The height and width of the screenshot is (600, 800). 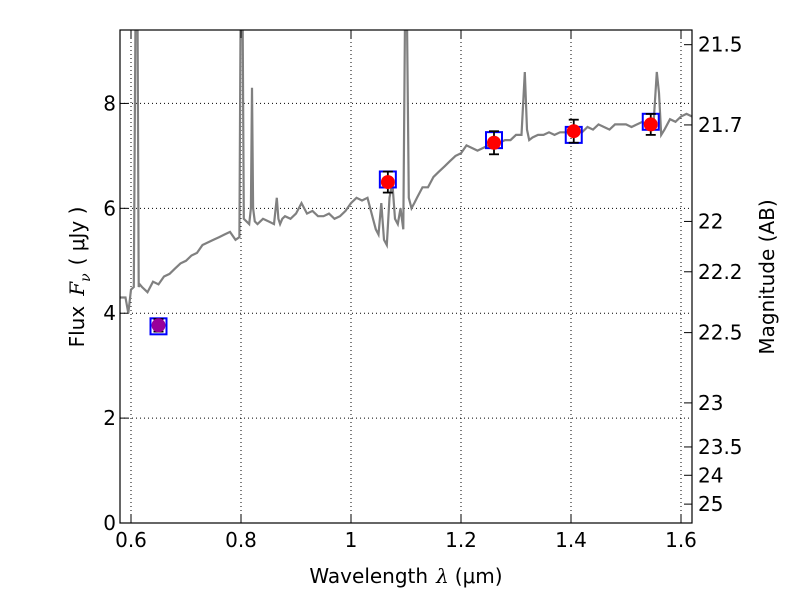 What do you see at coordinates (571, 540) in the screenshot?
I see `x-tick-label: 1.4` at bounding box center [571, 540].